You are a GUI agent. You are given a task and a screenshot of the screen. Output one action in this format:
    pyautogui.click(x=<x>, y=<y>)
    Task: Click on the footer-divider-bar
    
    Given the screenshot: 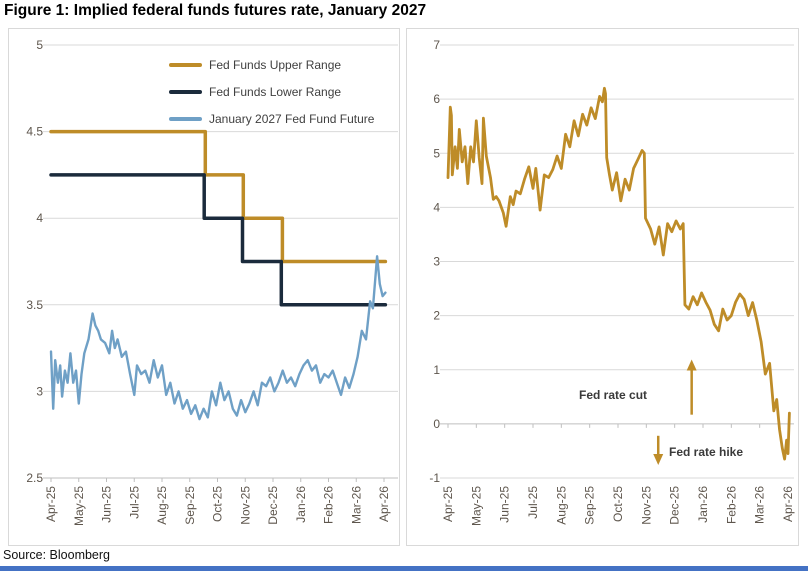 What is the action you would take?
    pyautogui.click(x=404, y=568)
    